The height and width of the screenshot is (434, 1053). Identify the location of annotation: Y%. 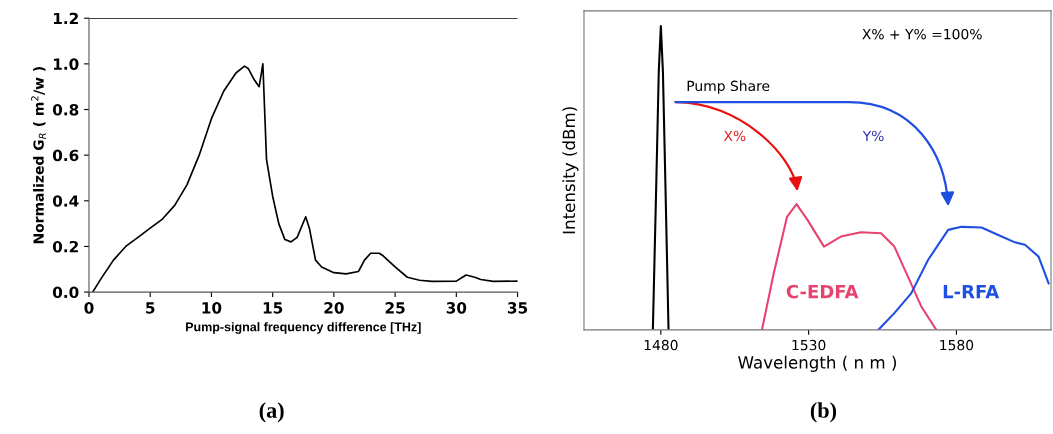
(873, 136).